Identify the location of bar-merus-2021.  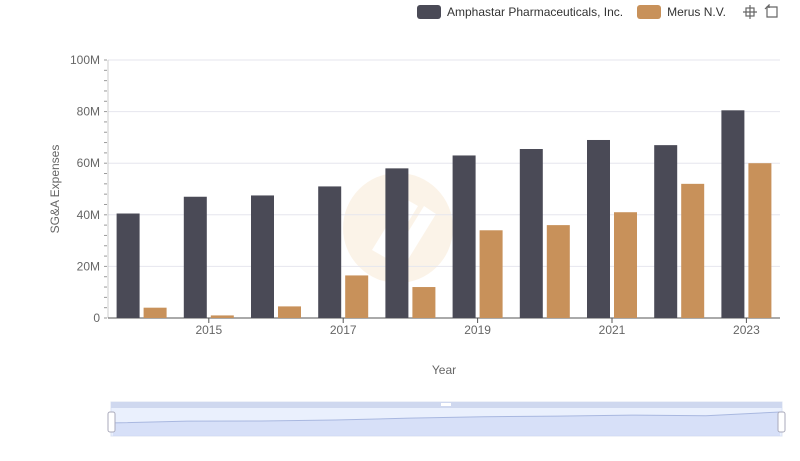
(625, 265).